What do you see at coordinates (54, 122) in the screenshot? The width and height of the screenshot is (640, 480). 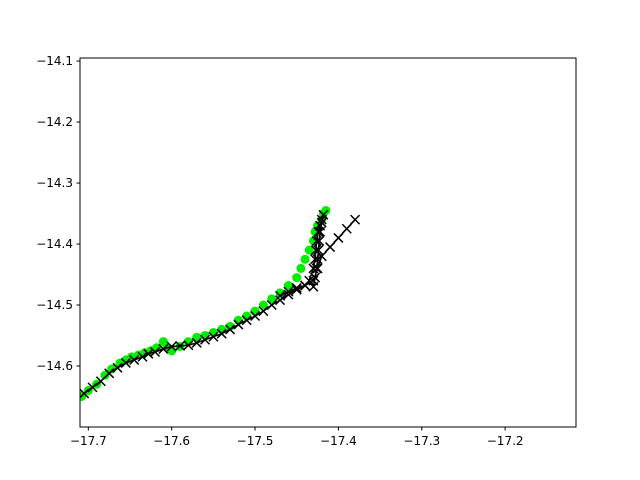 I see `y-tick-label: −14.2` at bounding box center [54, 122].